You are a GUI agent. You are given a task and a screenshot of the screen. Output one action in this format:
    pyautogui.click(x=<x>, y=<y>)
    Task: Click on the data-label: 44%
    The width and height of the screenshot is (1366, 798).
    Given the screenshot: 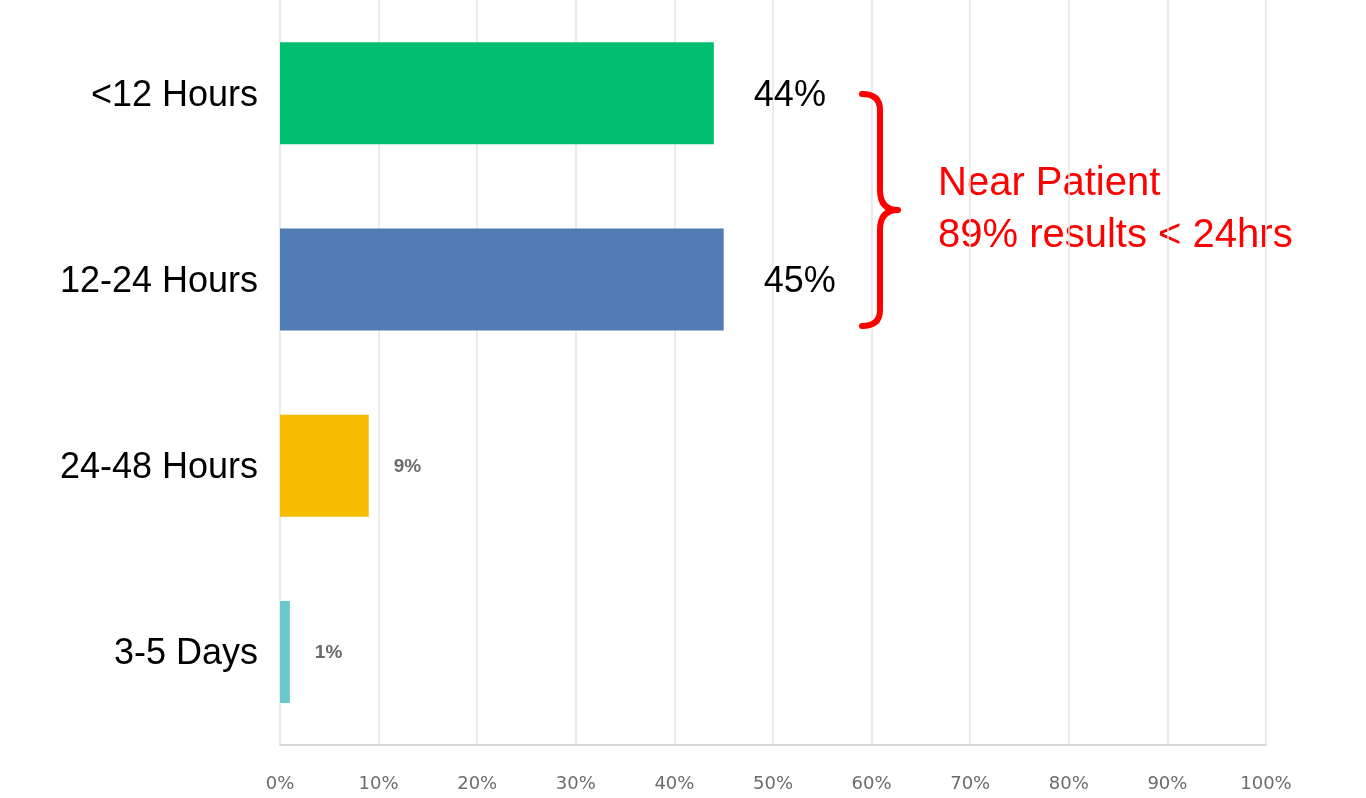 What is the action you would take?
    pyautogui.click(x=789, y=93)
    